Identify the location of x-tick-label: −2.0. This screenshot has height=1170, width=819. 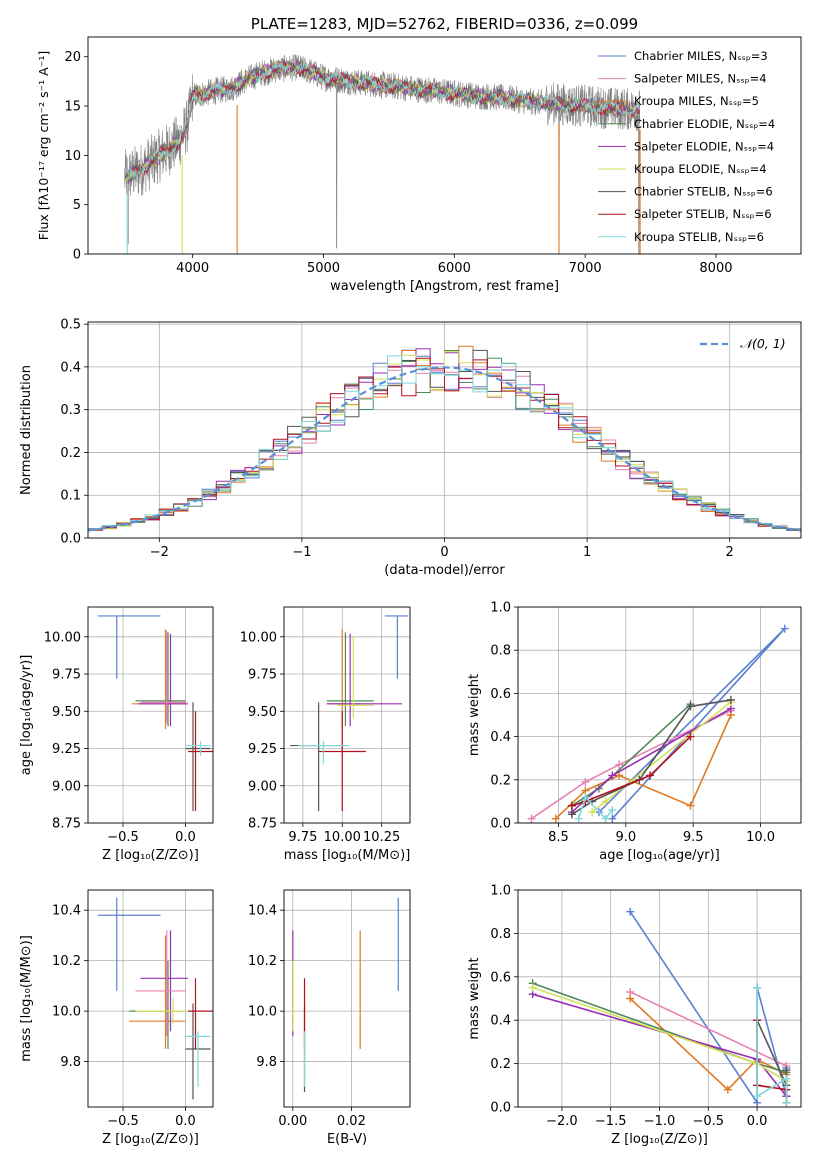
(562, 1121).